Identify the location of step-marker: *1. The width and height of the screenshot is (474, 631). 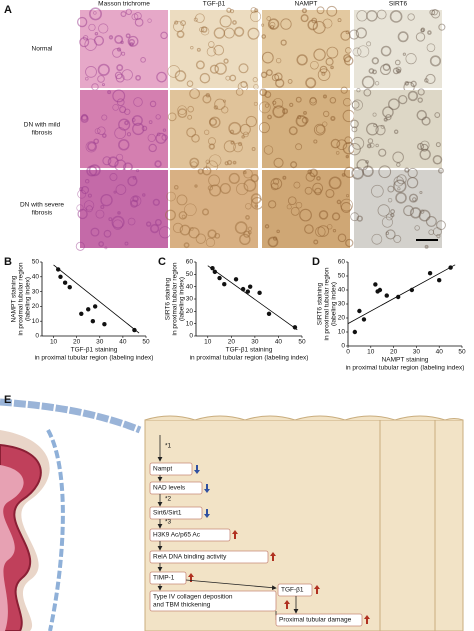
(168, 446).